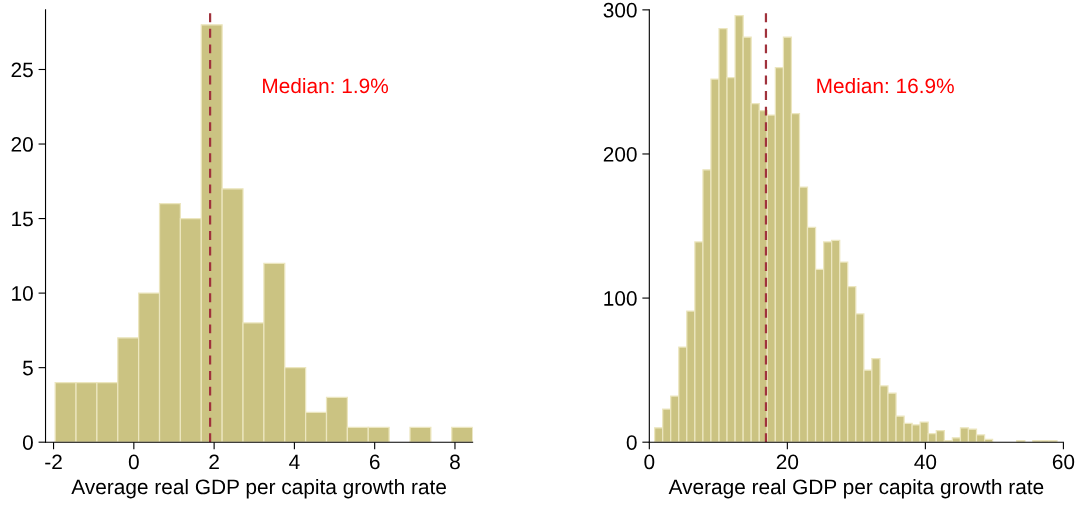 This screenshot has width=1084, height=519. What do you see at coordinates (22, 144) in the screenshot?
I see `y-tick-label: 20` at bounding box center [22, 144].